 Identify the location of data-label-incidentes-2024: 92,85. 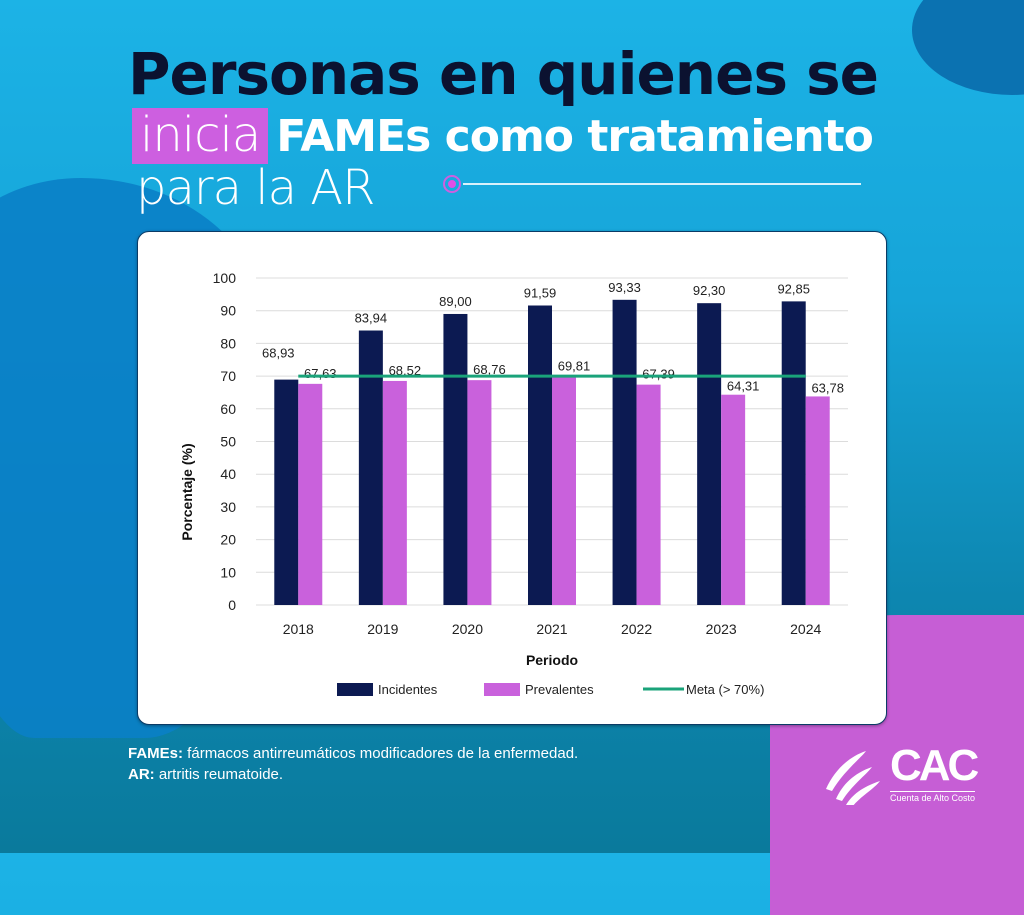
(793, 288).